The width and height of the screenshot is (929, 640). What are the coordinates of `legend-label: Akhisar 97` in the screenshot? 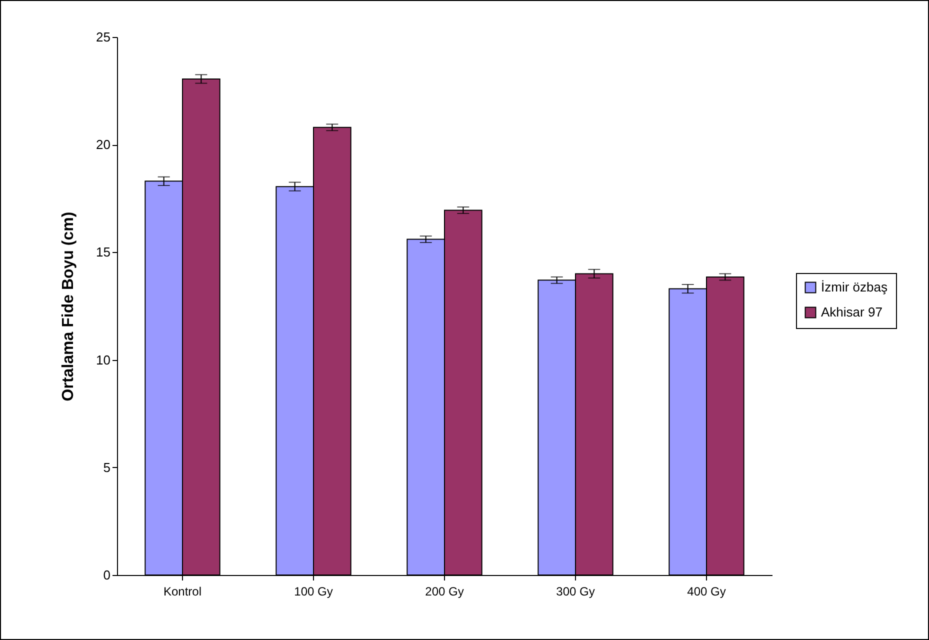 It's located at (851, 312).